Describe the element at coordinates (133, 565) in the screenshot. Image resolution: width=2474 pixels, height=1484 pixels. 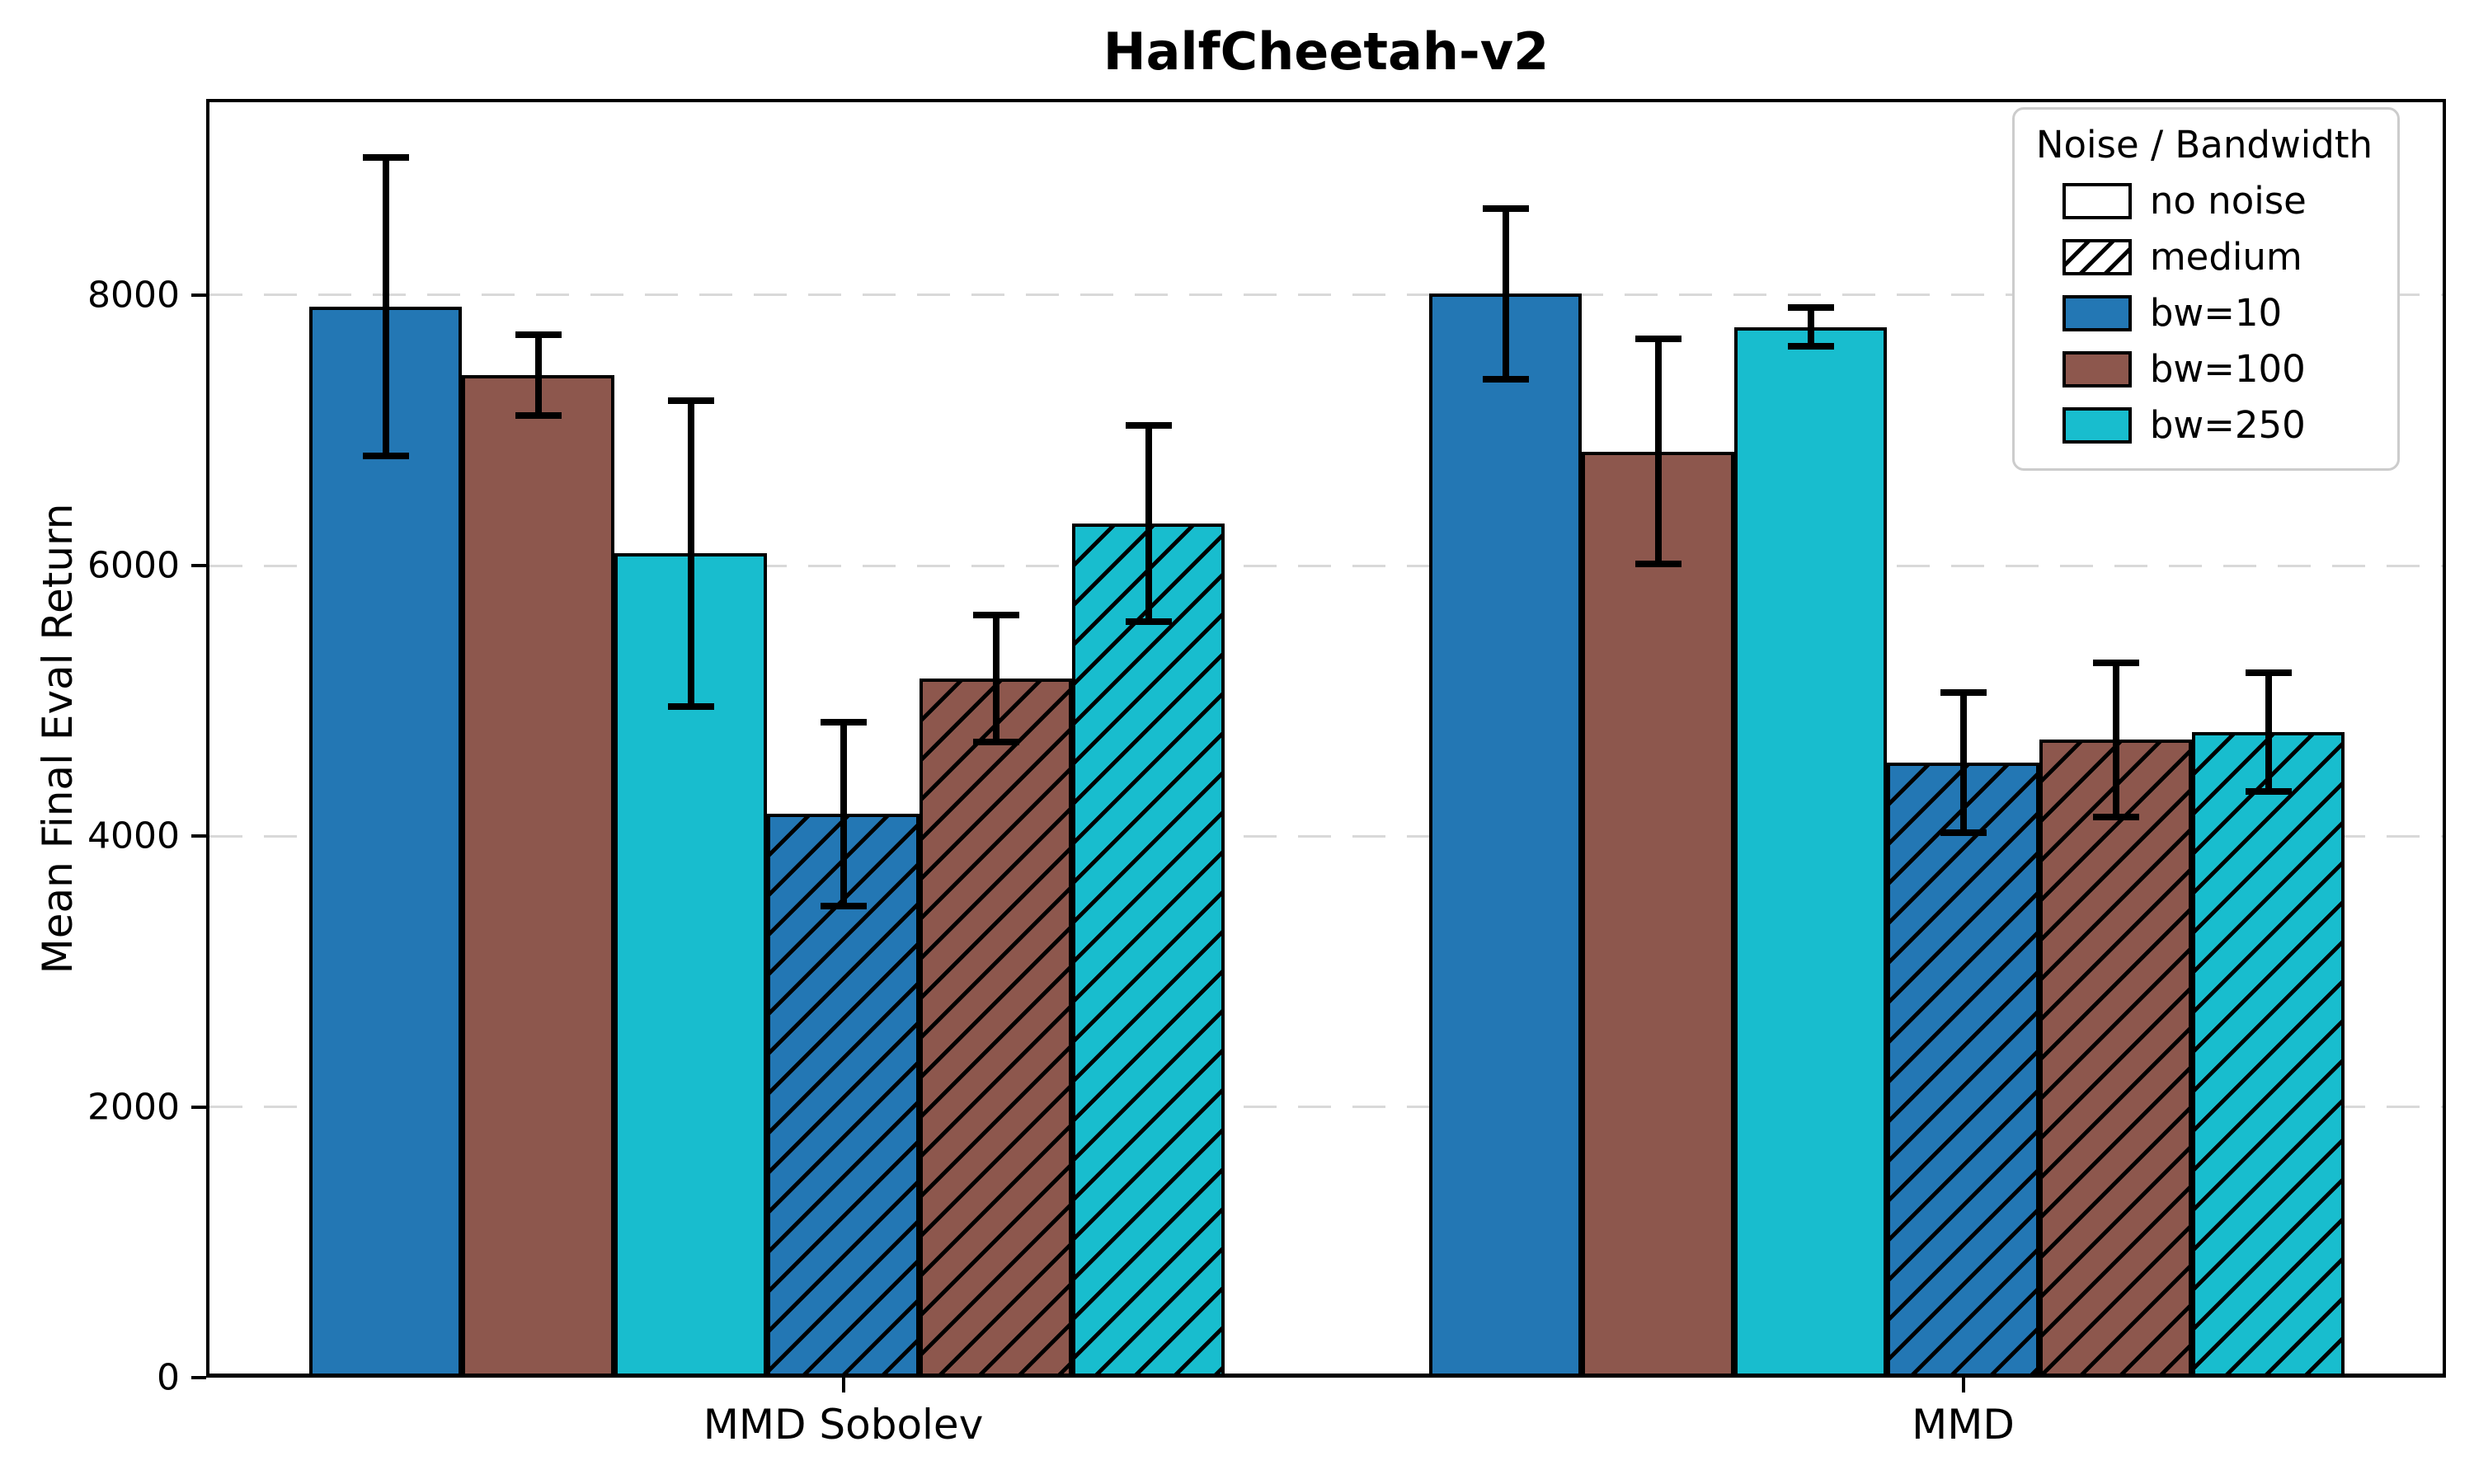
I see `y-tick-label: 6000` at that location.